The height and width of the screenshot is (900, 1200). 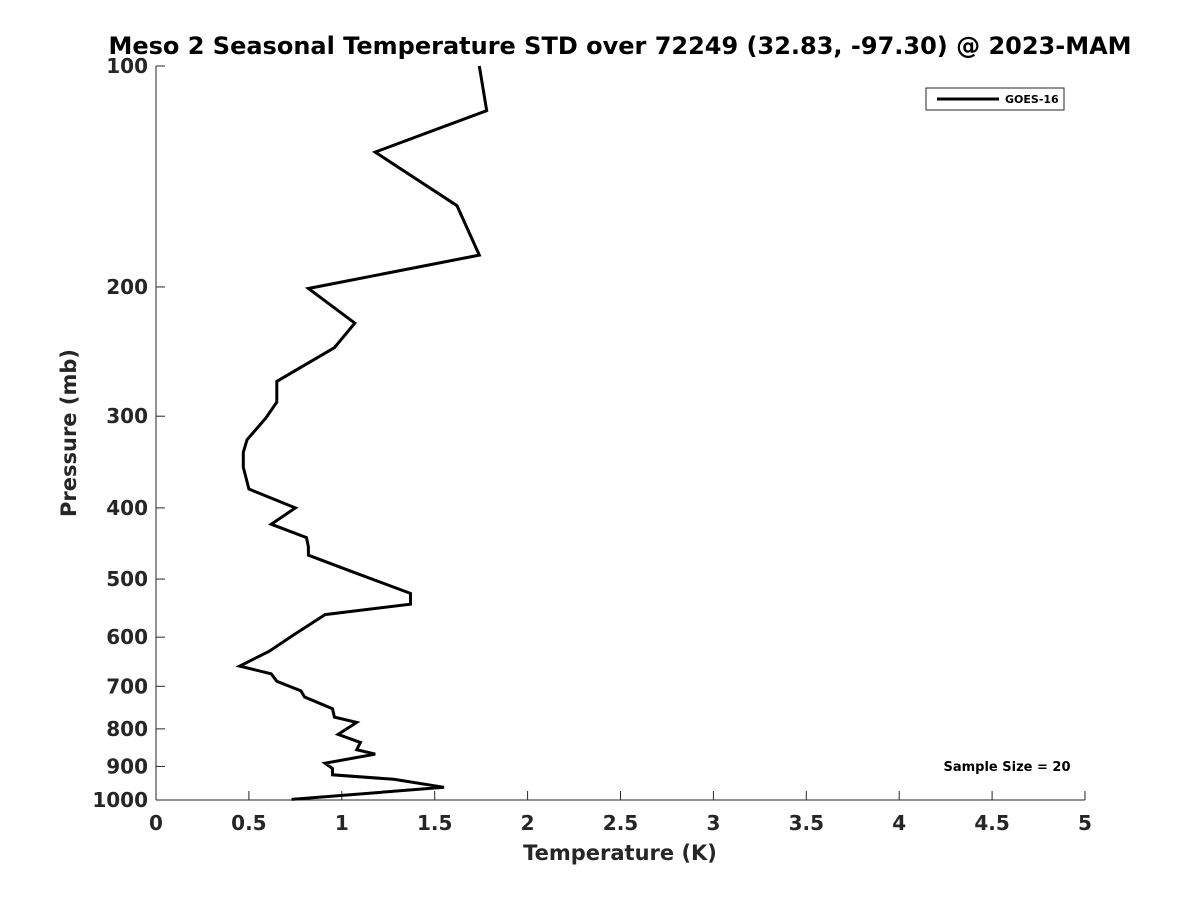 I want to click on y-tick-label: 400, so click(x=127, y=508).